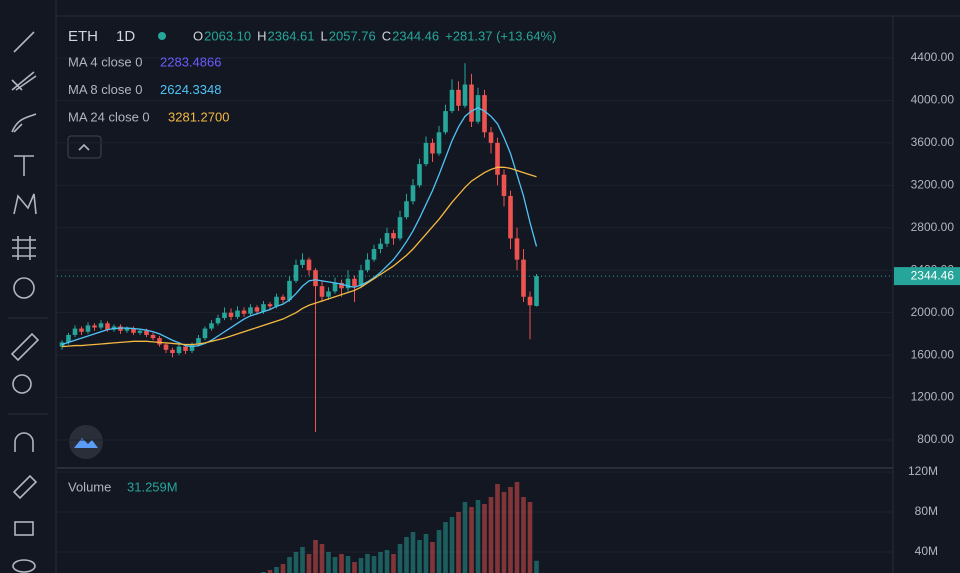 The image size is (960, 573). I want to click on fib-tool, so click(24, 81).